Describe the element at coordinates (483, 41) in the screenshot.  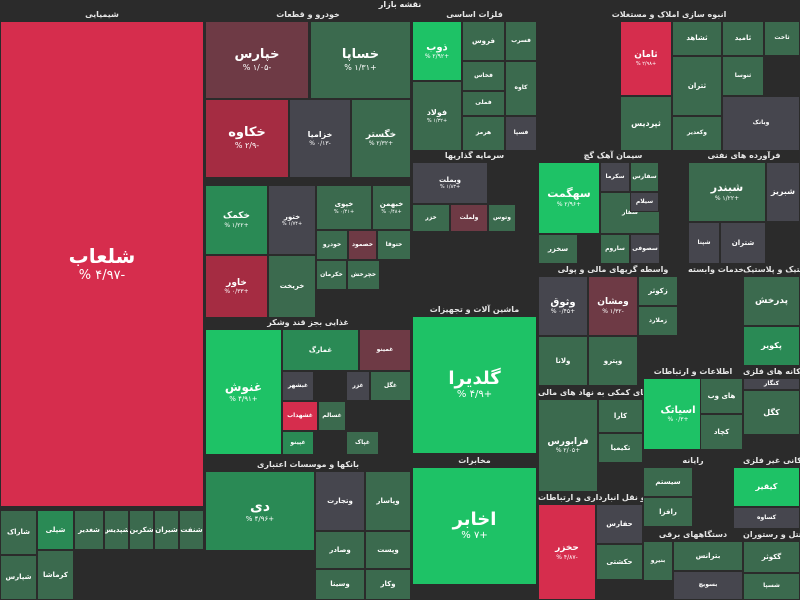
I see `stock-tile: فروس` at that location.